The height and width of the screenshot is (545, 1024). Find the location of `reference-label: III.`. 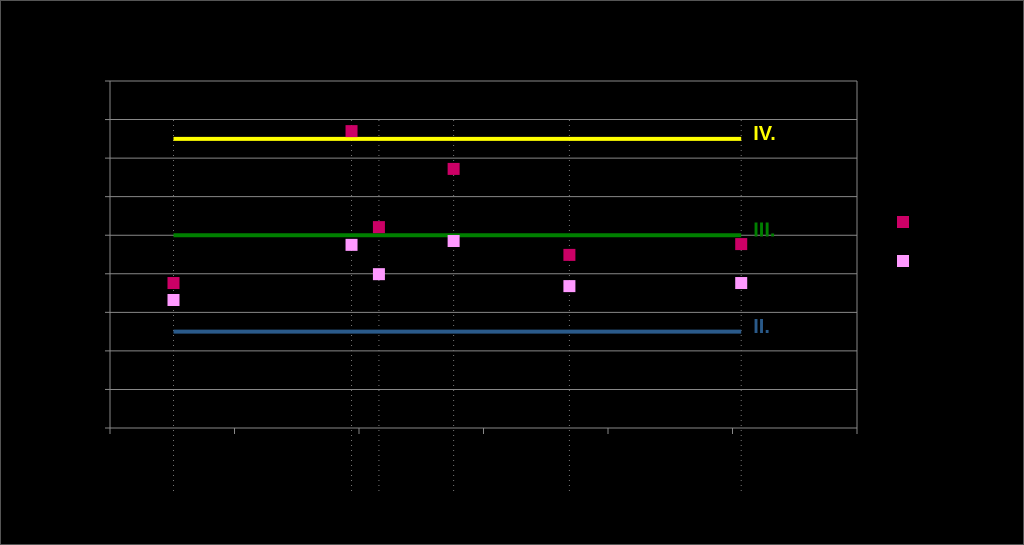

reference-label: III. is located at coordinates (764, 231).